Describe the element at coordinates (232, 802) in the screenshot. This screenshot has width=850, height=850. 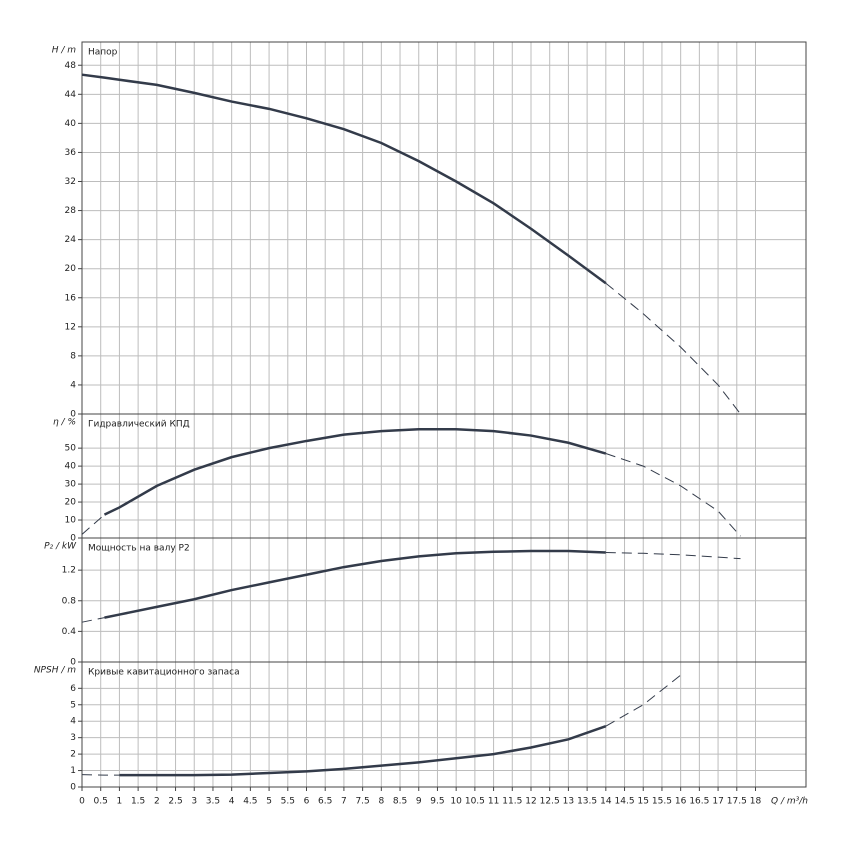
I see `x-tick-label: 4` at that location.